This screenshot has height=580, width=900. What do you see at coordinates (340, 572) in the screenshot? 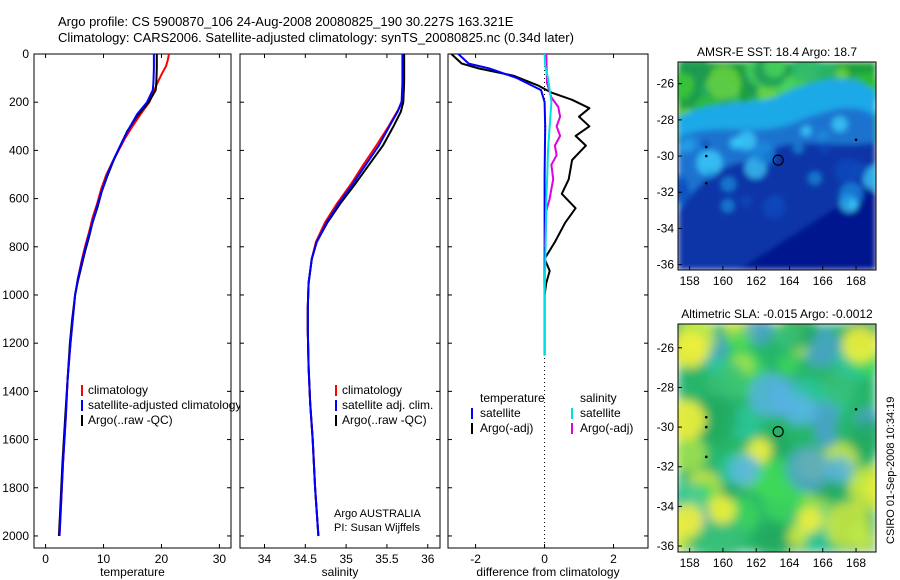
I see `x-axis-label: salinity` at bounding box center [340, 572].